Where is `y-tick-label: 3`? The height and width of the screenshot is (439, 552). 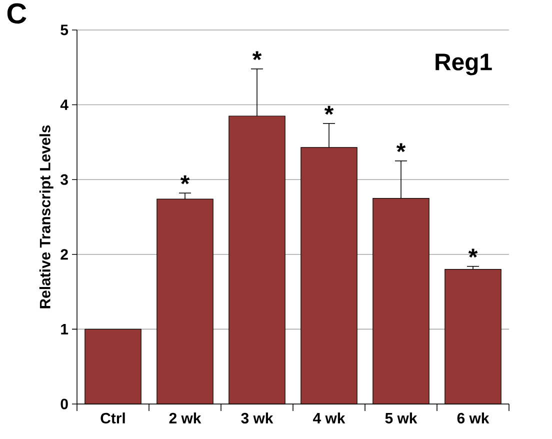
y-tick-label: 3 is located at coordinates (64, 179).